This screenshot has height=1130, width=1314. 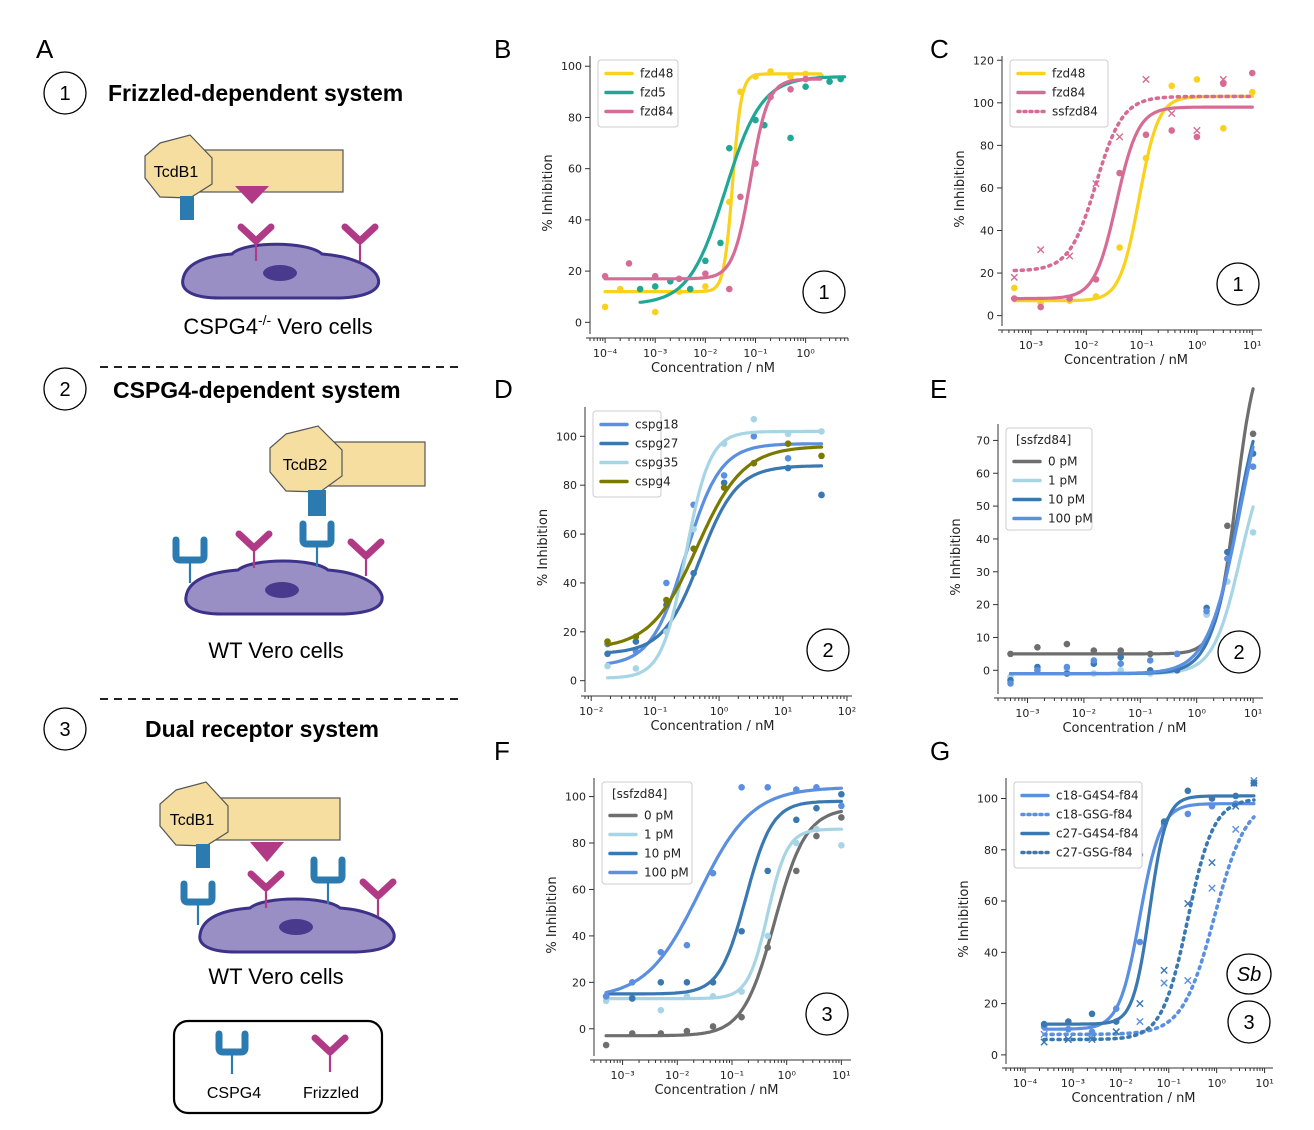 I want to click on legend-entry: c18-GSG-f84, so click(x=1094, y=815).